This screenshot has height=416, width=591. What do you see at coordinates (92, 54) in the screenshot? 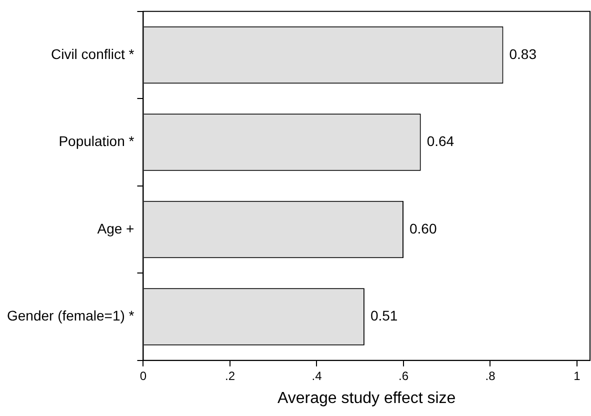
I see `y-tick-label: Civil conflict *` at bounding box center [92, 54].